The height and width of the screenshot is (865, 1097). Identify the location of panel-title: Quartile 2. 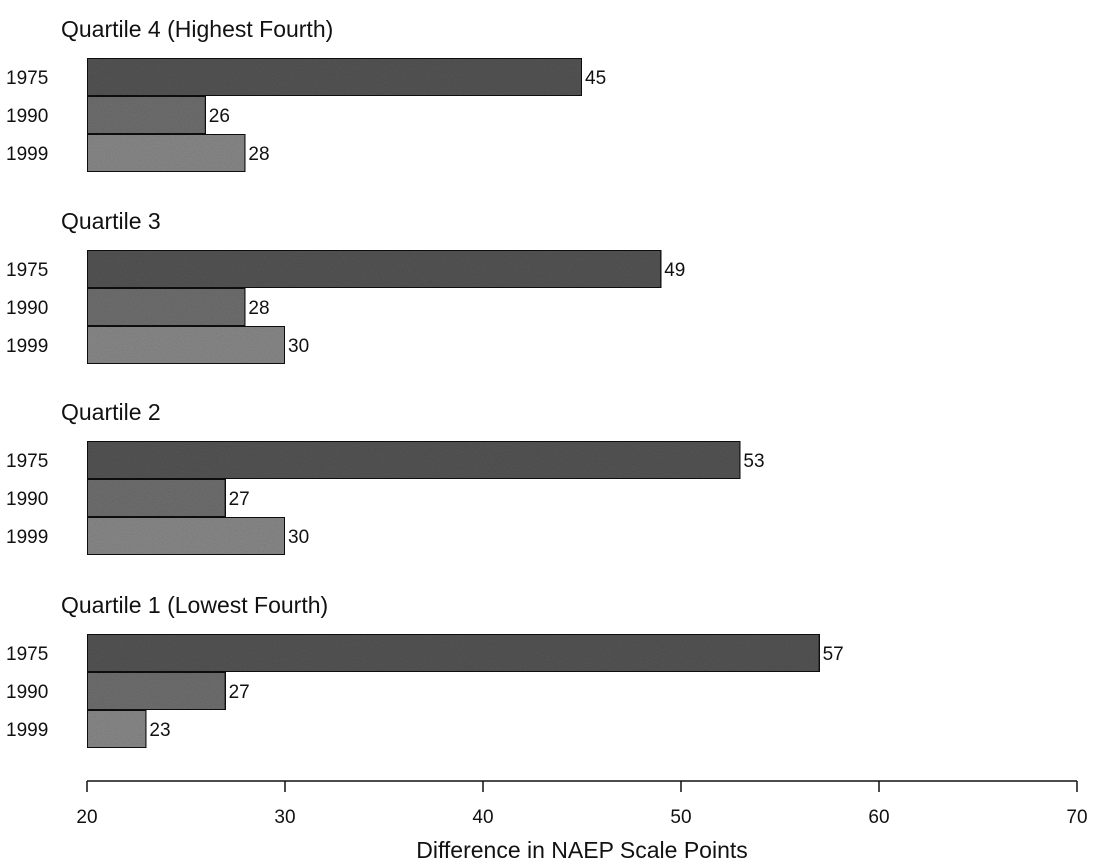
(111, 412).